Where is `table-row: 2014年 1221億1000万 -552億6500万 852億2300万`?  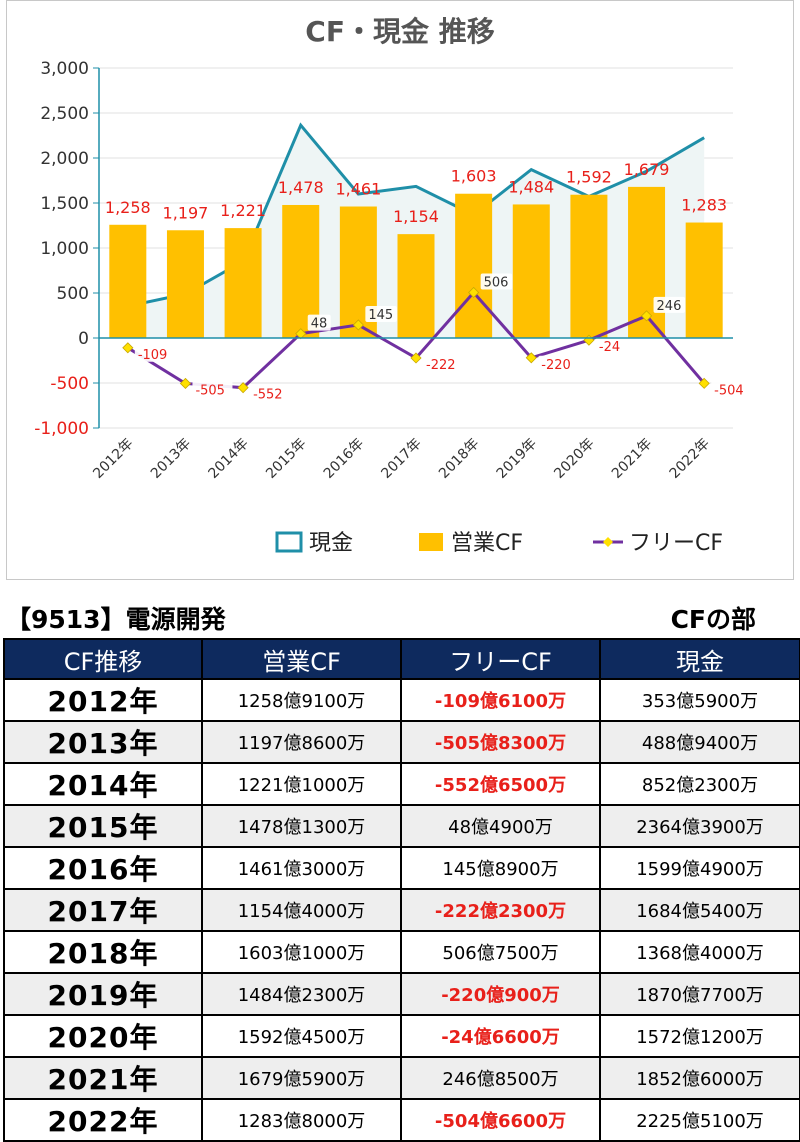 table-row: 2014年 1221億1000万 -552億6500万 852億2300万 is located at coordinates (401, 784).